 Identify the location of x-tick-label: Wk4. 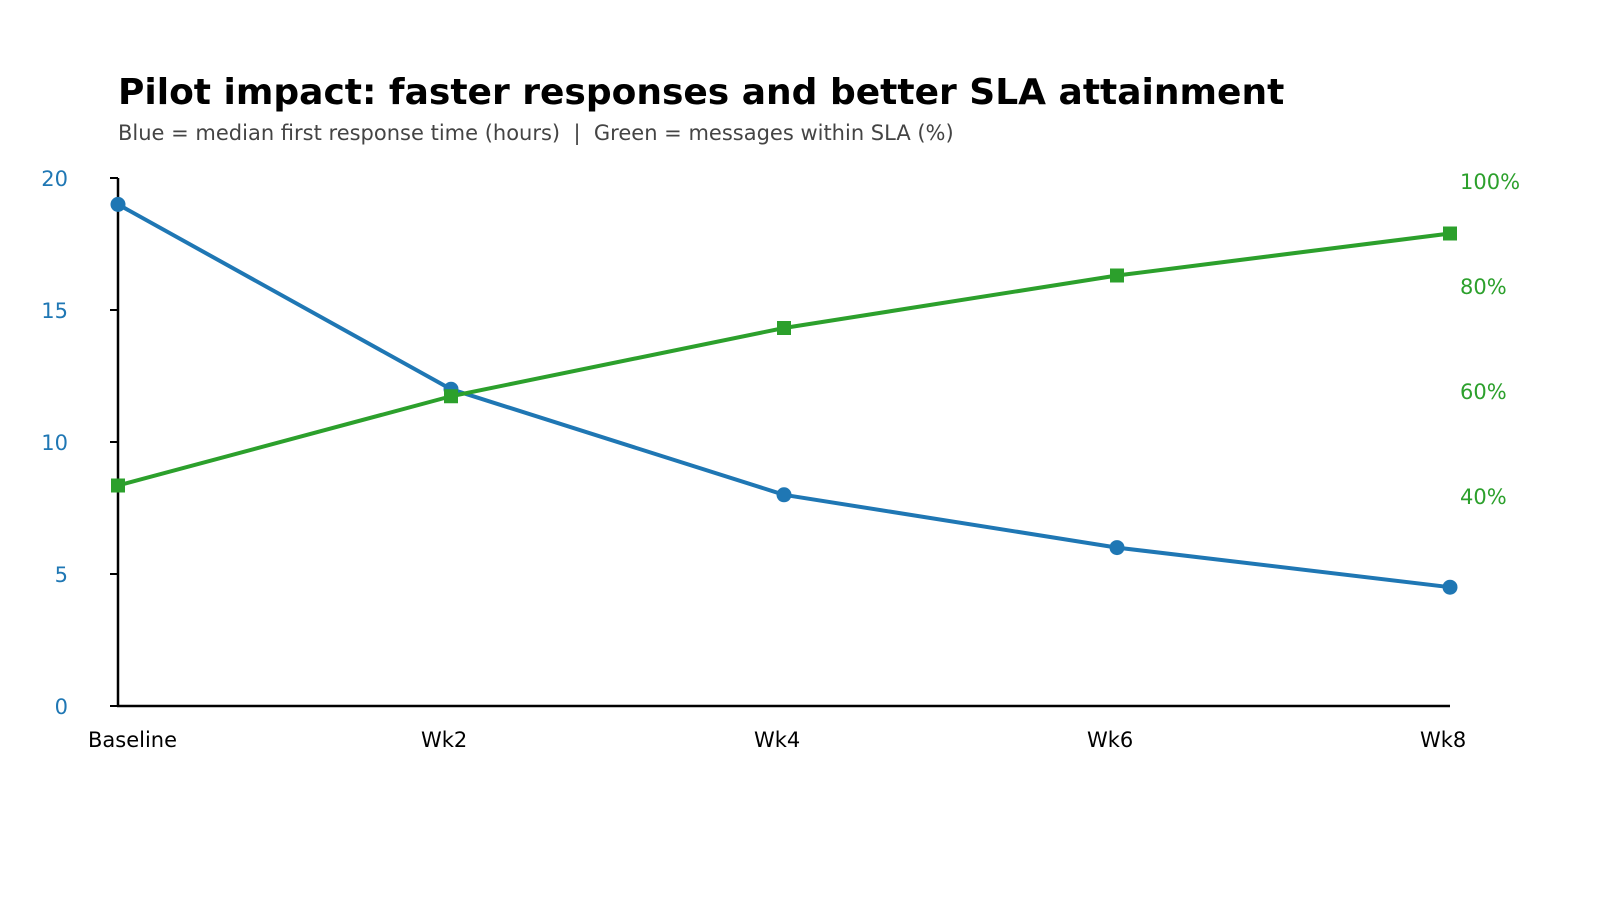
(777, 740).